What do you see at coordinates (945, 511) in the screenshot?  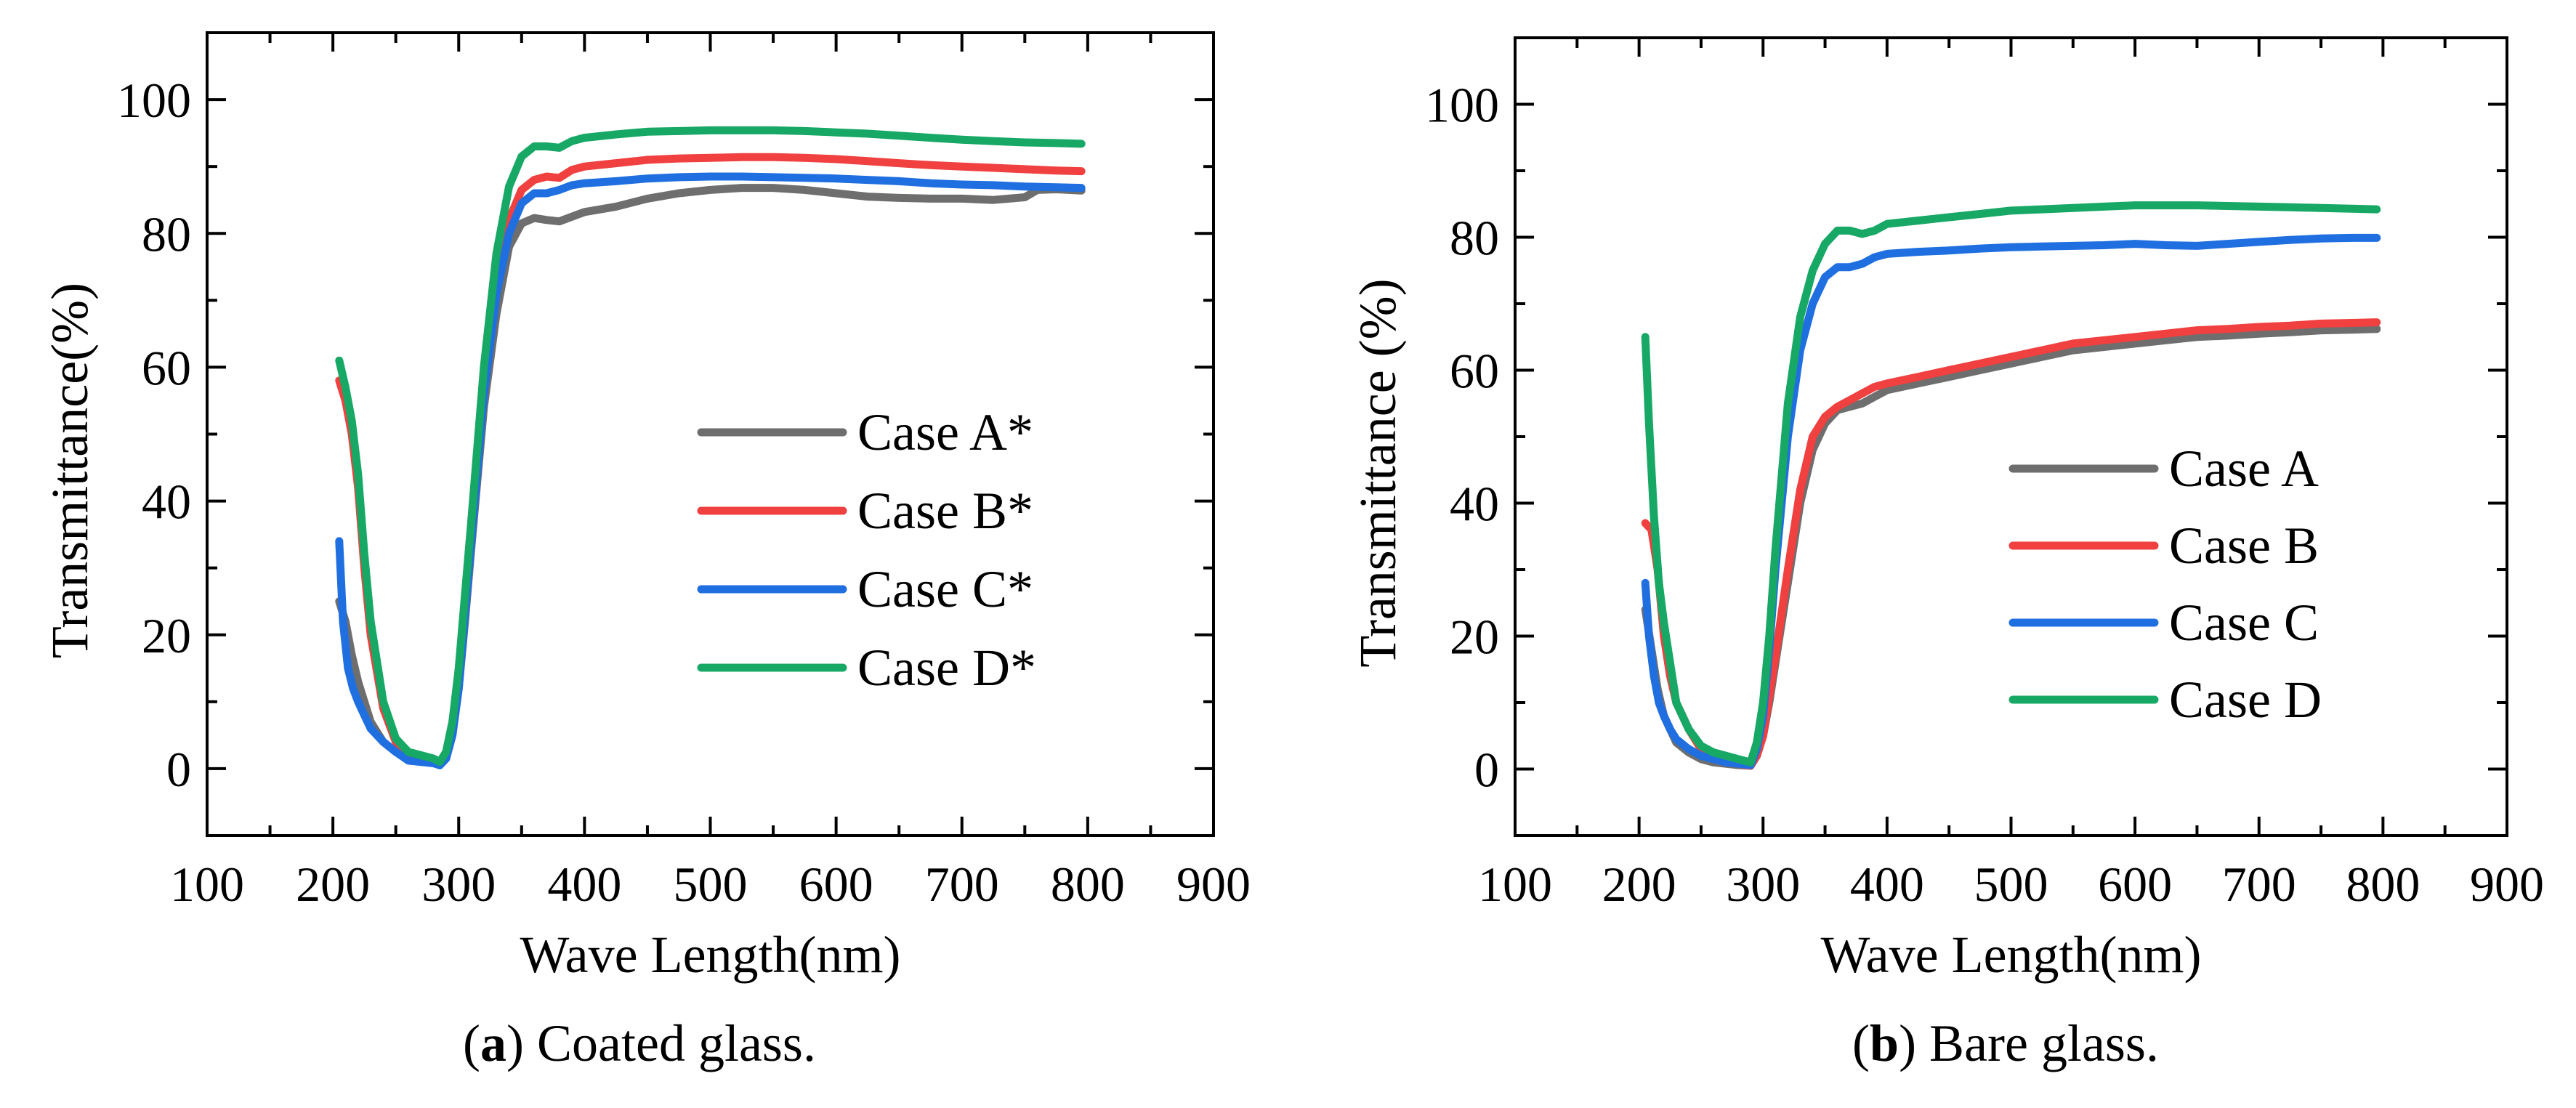 I see `legend-label: Case B*` at bounding box center [945, 511].